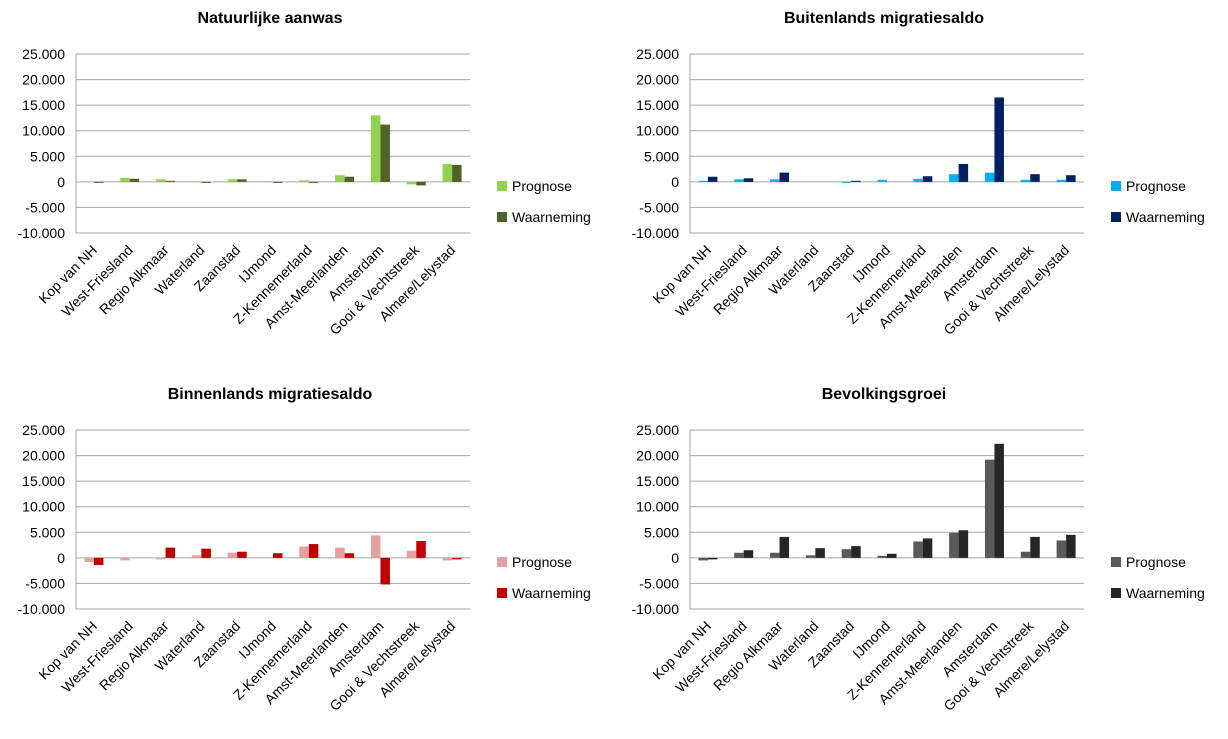 This screenshot has width=1228, height=739. I want to click on chart-title: Binnenlands migratiesaldo, so click(270, 394).